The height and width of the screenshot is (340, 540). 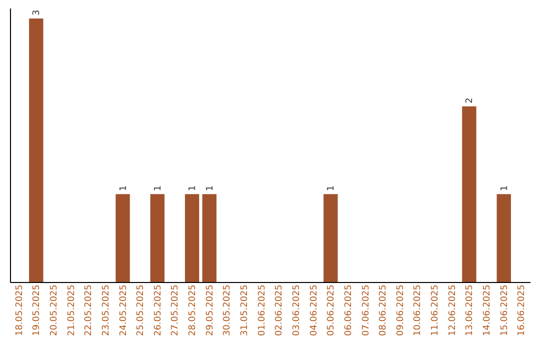 I want to click on x-tick-label: 10.06.2025, so click(x=418, y=310).